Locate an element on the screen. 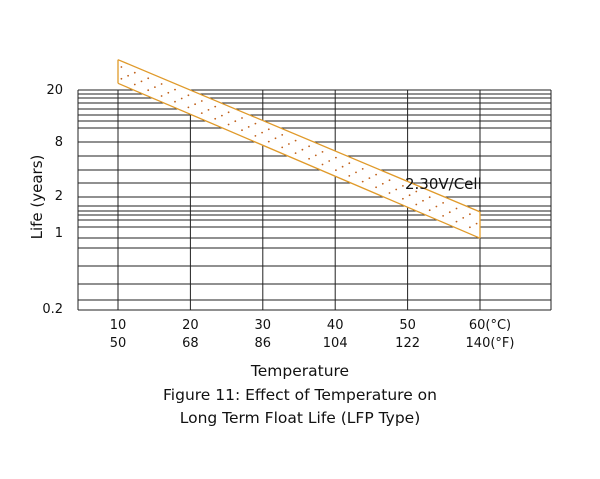 Image resolution: width=600 pixels, height=479 pixels. y-tick-label: 8 is located at coordinates (59, 142).